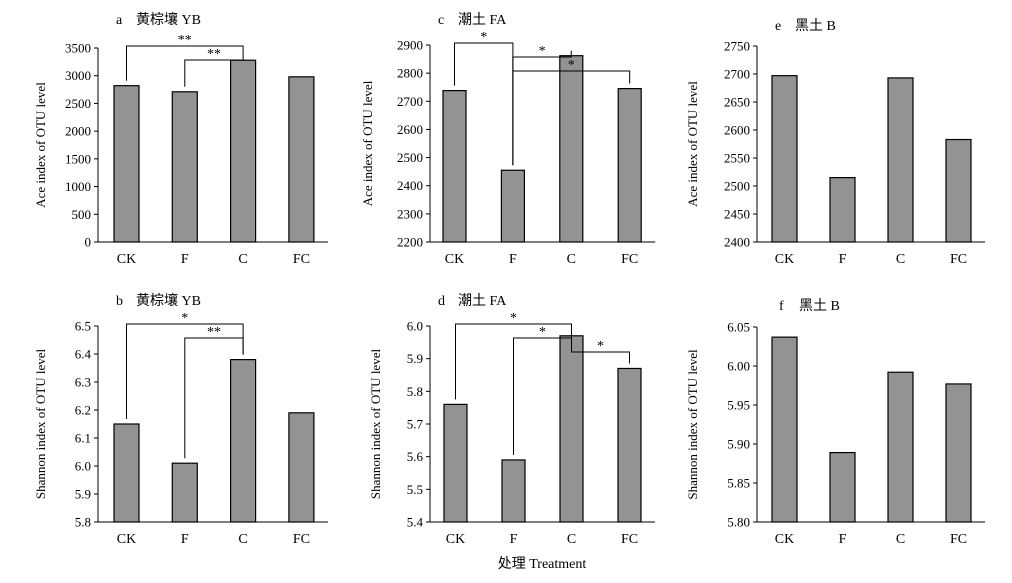 This screenshot has width=1012, height=583. Describe the element at coordinates (778, 26) in the screenshot. I see `panel-letter: e` at that location.